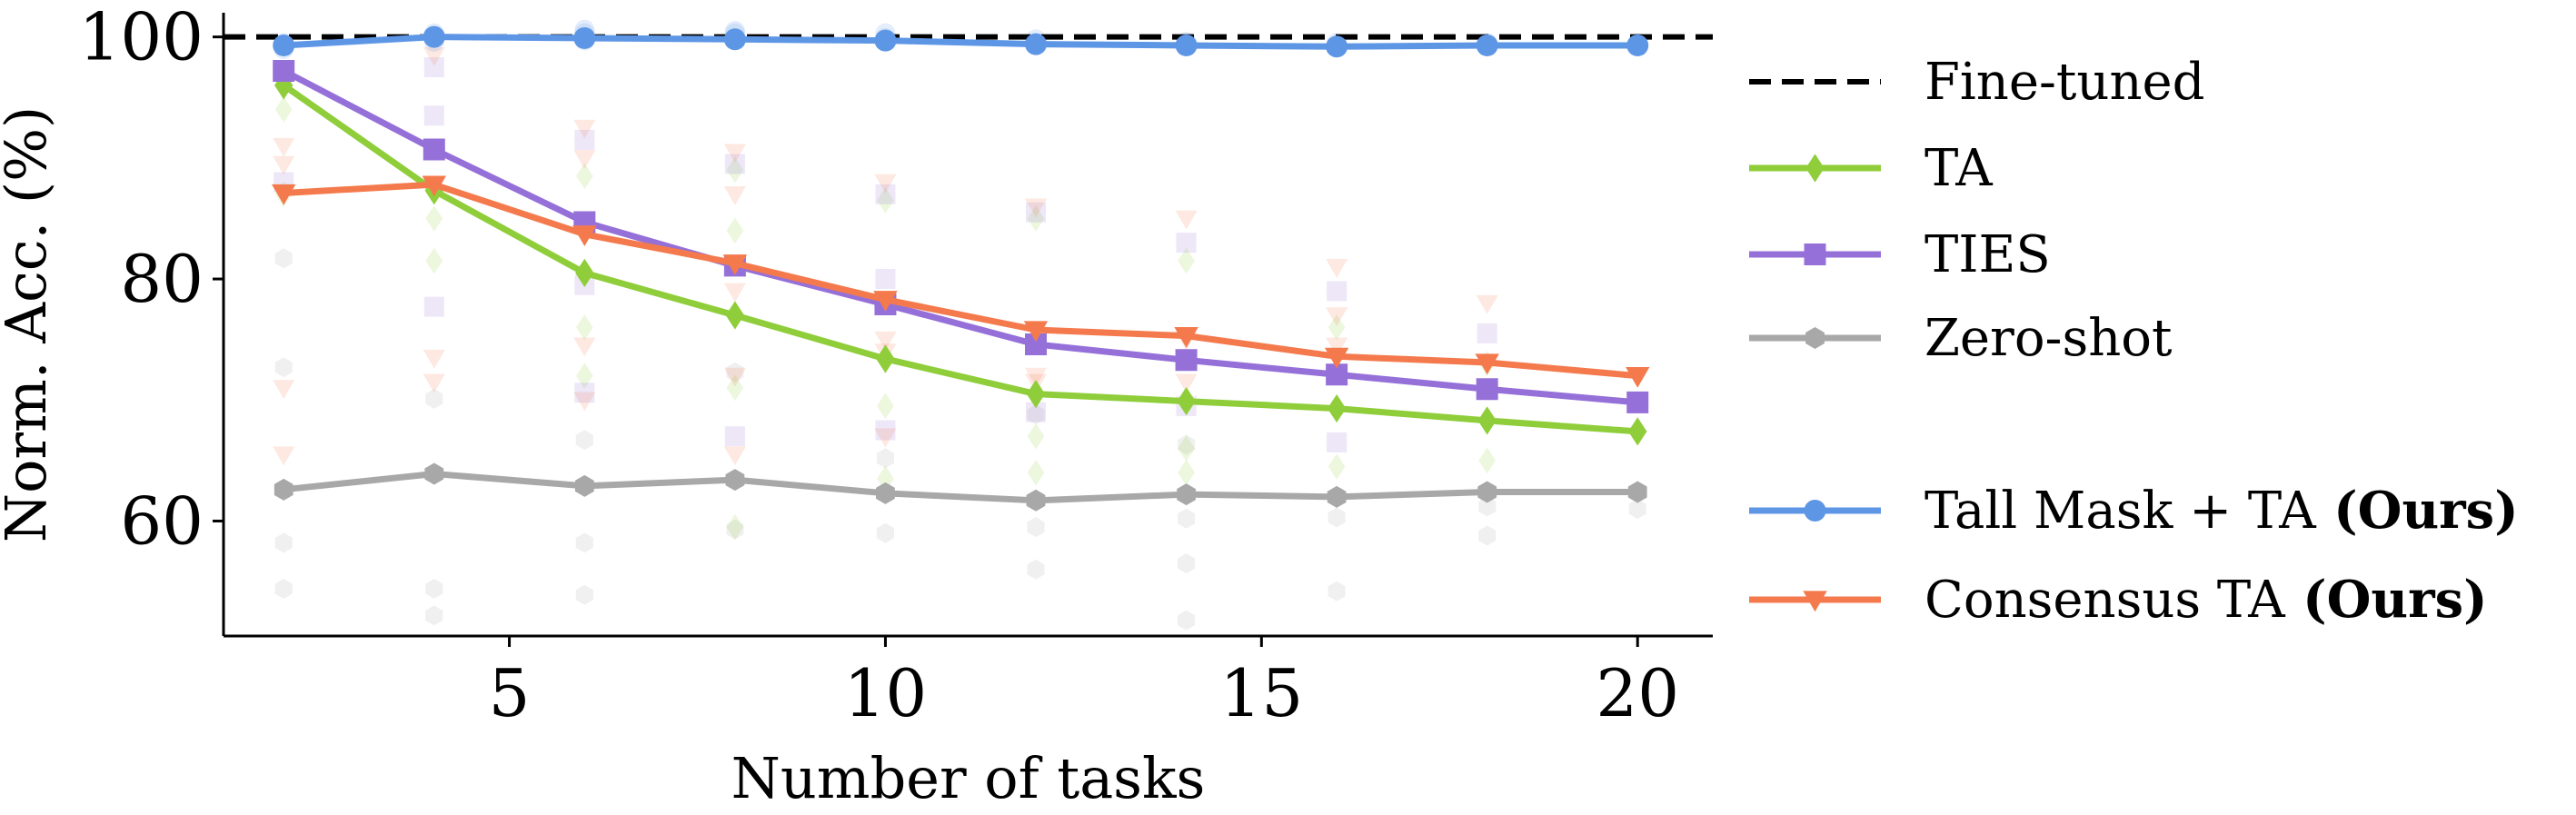 This screenshot has height=815, width=2576. I want to click on legend-label: TA, so click(1959, 168).